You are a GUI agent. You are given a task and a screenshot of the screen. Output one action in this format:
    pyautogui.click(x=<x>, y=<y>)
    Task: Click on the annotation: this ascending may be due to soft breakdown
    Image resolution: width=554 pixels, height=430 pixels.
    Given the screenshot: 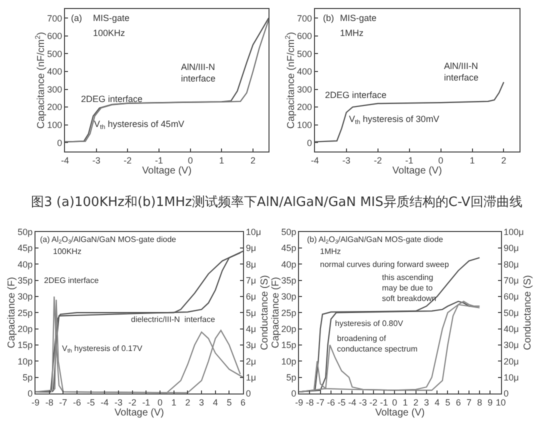 What is the action you would take?
    pyautogui.click(x=409, y=288)
    